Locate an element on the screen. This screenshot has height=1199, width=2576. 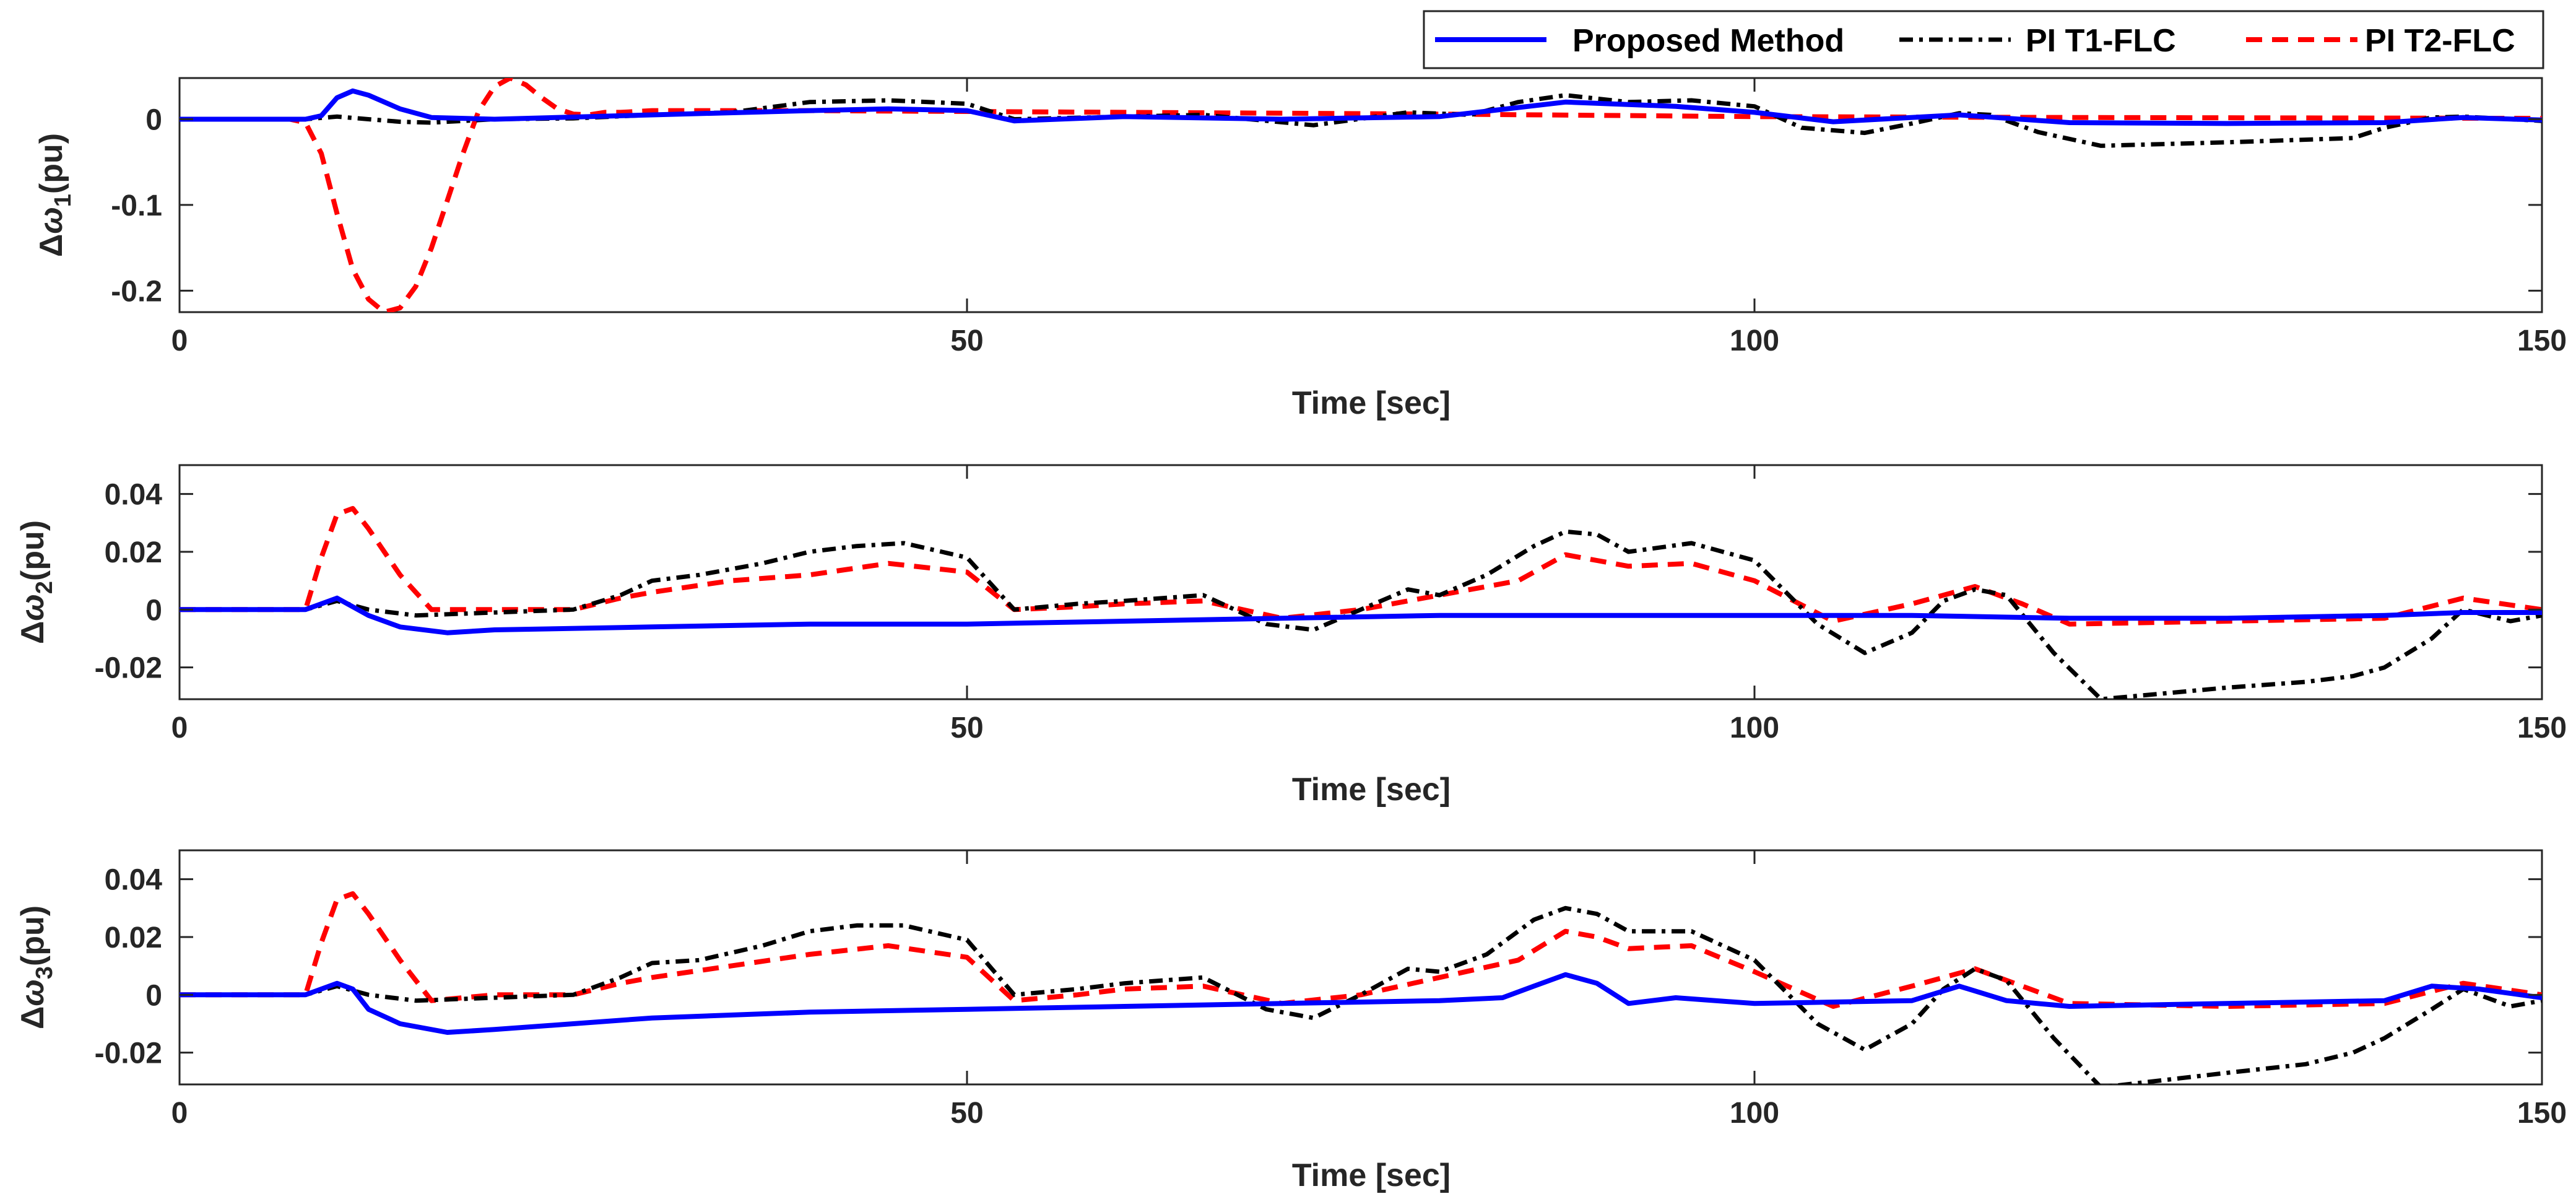
panel-2-xtick-label: 150 is located at coordinates (2542, 728).